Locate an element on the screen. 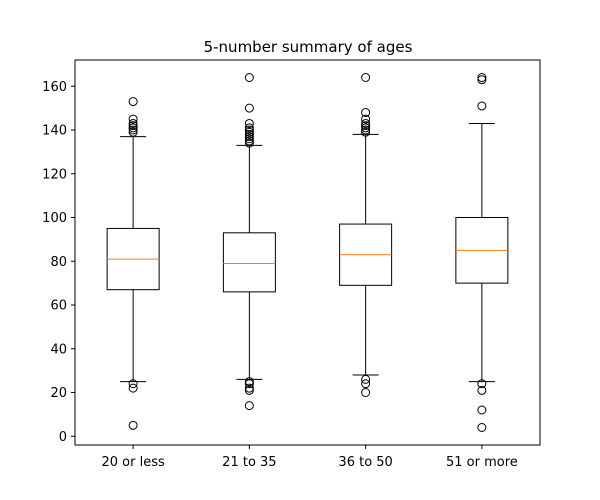 Image resolution: width=600 pixels, height=500 pixels. x-tick-label: 20 or less is located at coordinates (132, 462).